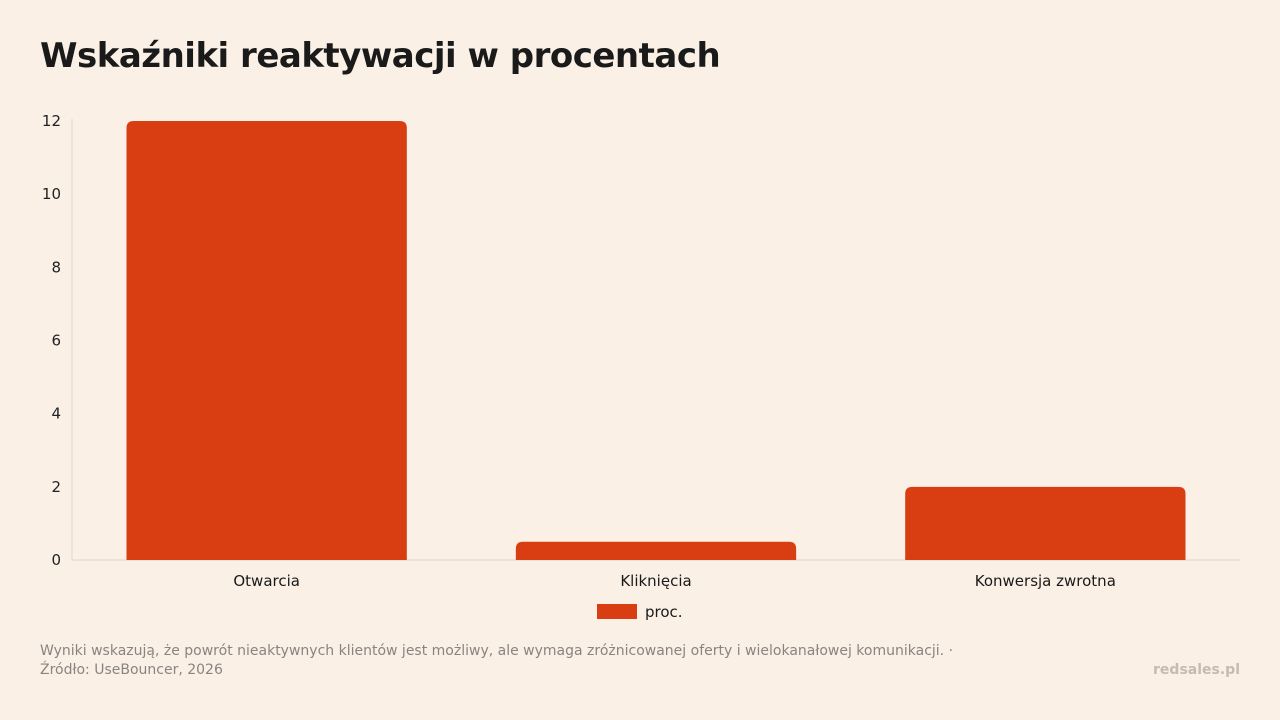 The height and width of the screenshot is (720, 1280). Describe the element at coordinates (380, 56) in the screenshot. I see `chart-title: Wskaźniki reaktywacji w procentach` at that location.